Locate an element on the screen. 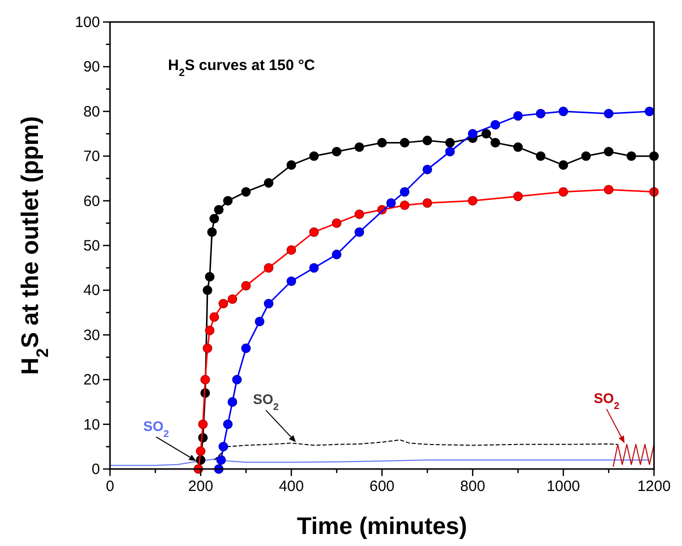 The width and height of the screenshot is (682, 546). y-tick-label: 90 is located at coordinates (91, 67).